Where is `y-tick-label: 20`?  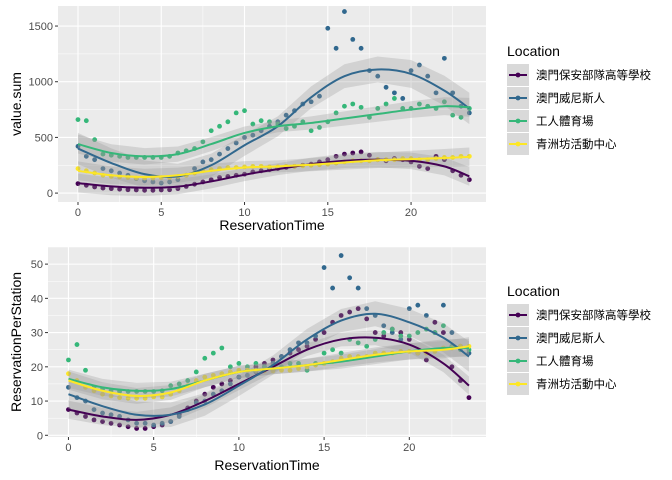
y-tick-label: 20 is located at coordinates (37, 368).